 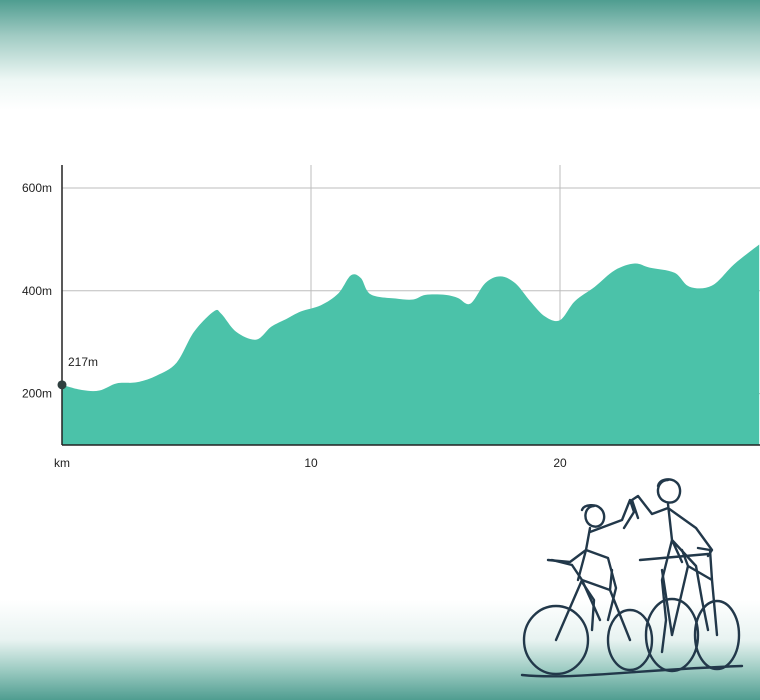 I want to click on adult-rider, so click(x=672, y=566).